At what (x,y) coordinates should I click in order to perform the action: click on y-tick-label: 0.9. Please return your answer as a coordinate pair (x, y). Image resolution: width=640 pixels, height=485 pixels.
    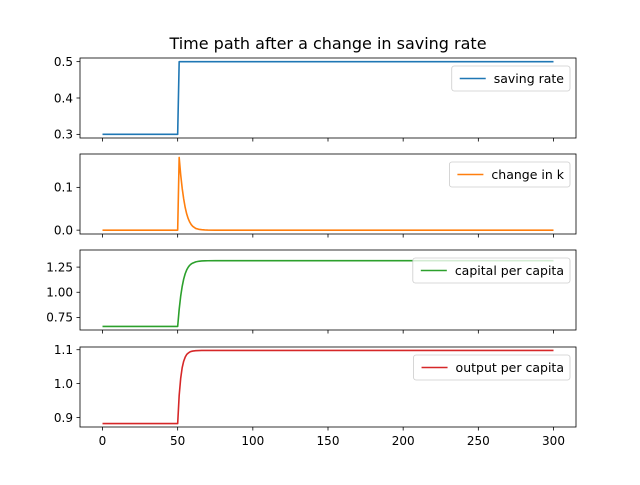
    Looking at the image, I should click on (63, 418).